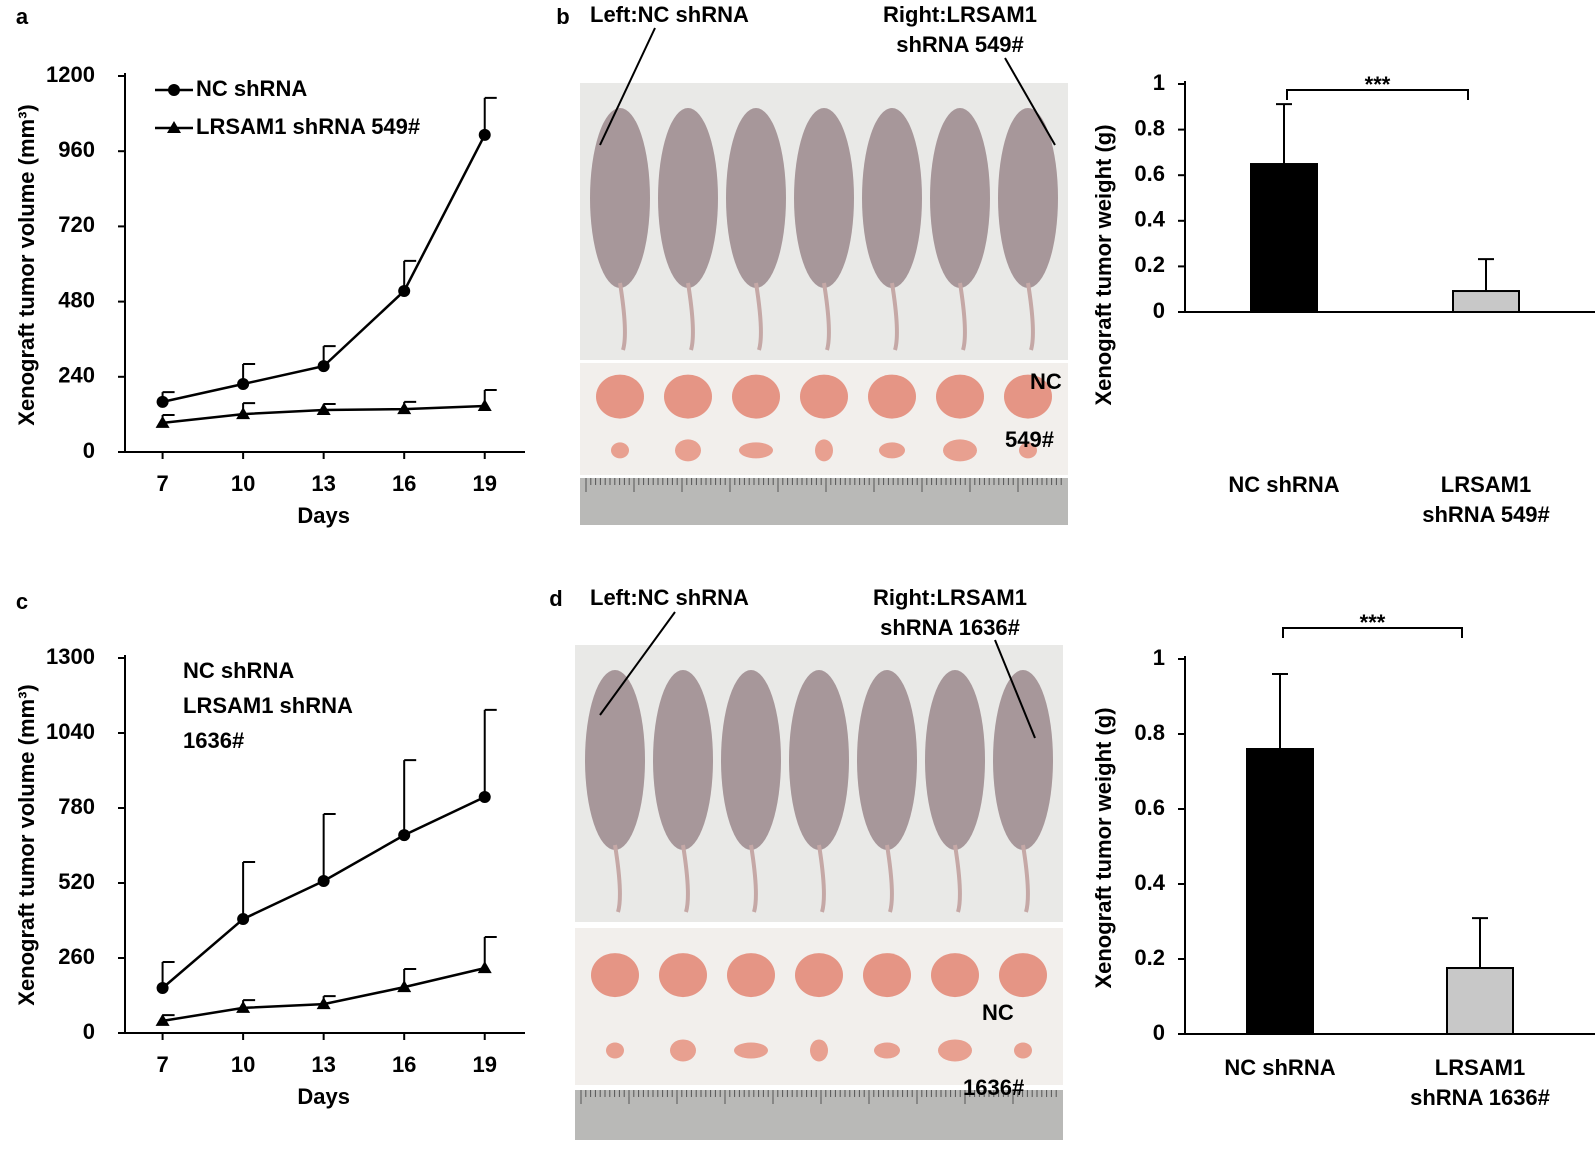 The width and height of the screenshot is (1595, 1158). I want to click on ruler, so click(819, 1115).